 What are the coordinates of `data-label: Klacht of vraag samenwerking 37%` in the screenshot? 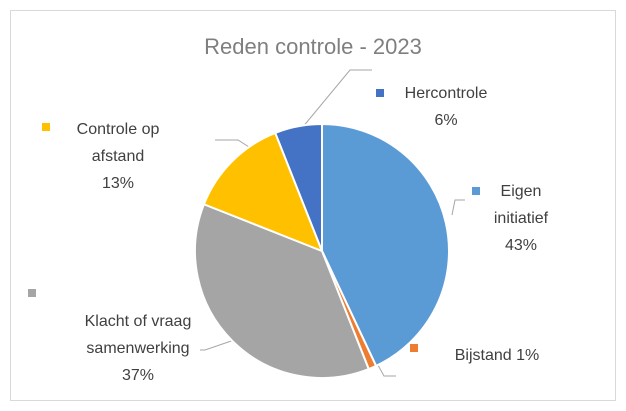 It's located at (138, 348).